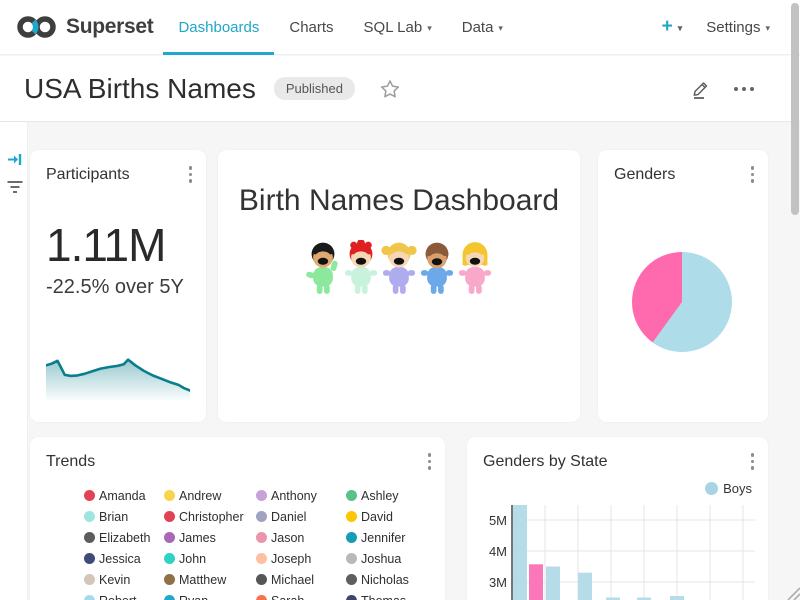  I want to click on legend-label: Michael, so click(293, 579).